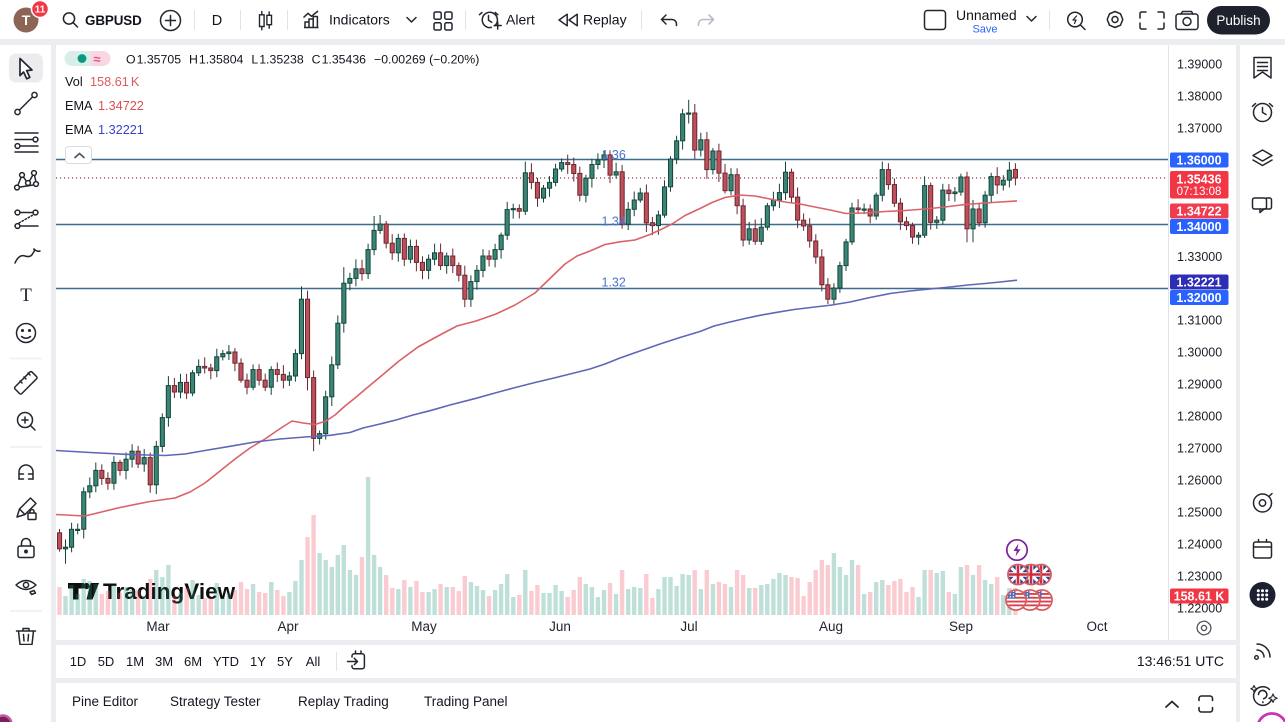 This screenshot has width=1285, height=722. What do you see at coordinates (1199, 609) in the screenshot?
I see `svg-text: 1.22000` at bounding box center [1199, 609].